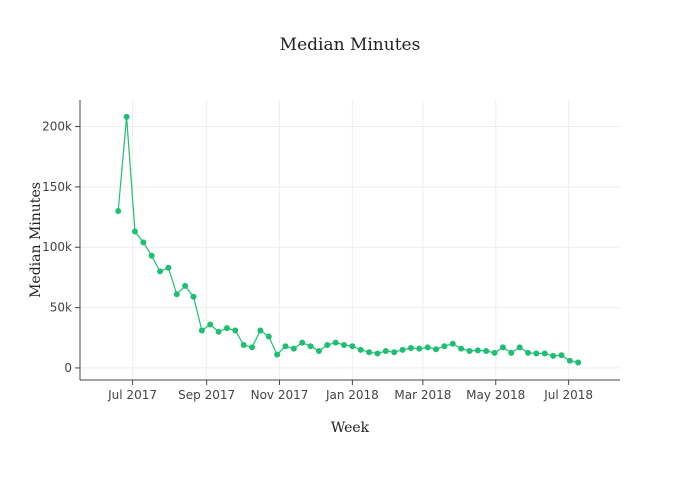 Image resolution: width=700 pixels, height=500 pixels. What do you see at coordinates (352, 395) in the screenshot?
I see `x-tick-label: Jan 2018` at bounding box center [352, 395].